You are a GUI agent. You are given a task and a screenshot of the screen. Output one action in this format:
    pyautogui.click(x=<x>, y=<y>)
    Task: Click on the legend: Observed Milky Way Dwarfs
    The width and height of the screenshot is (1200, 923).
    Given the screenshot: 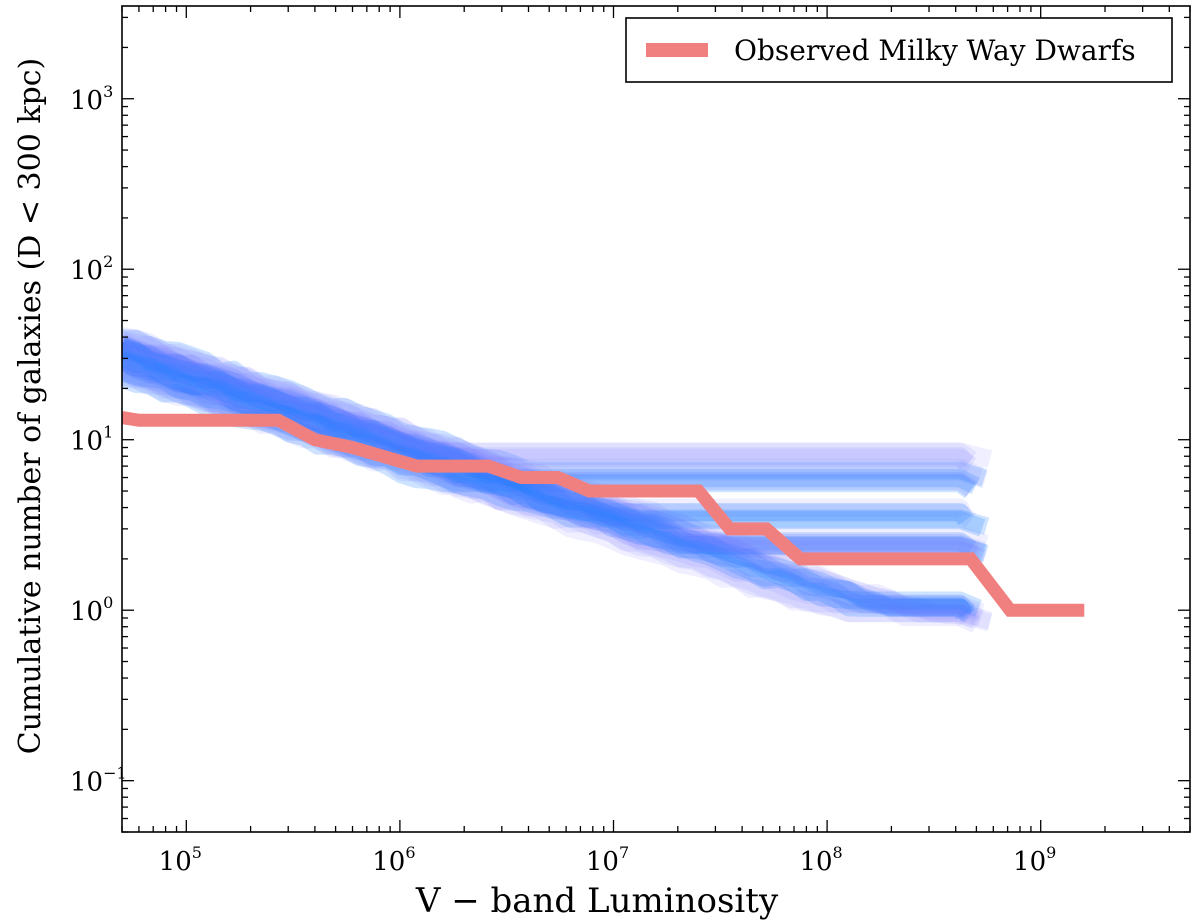 What is the action you would take?
    pyautogui.click(x=899, y=50)
    